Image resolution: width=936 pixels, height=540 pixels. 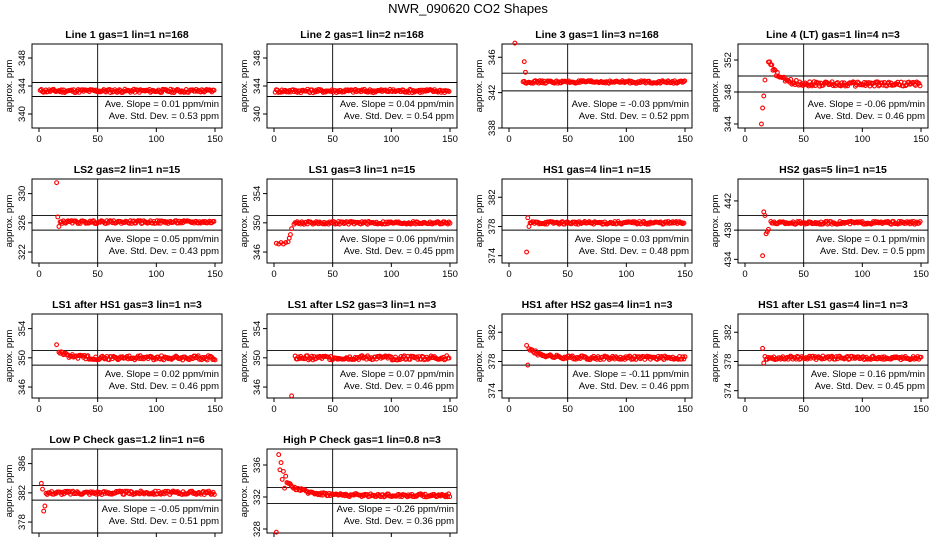 I want to click on stat-stddev: Ave. Std. Dev. = 0.53 ppm, so click(x=164, y=116).